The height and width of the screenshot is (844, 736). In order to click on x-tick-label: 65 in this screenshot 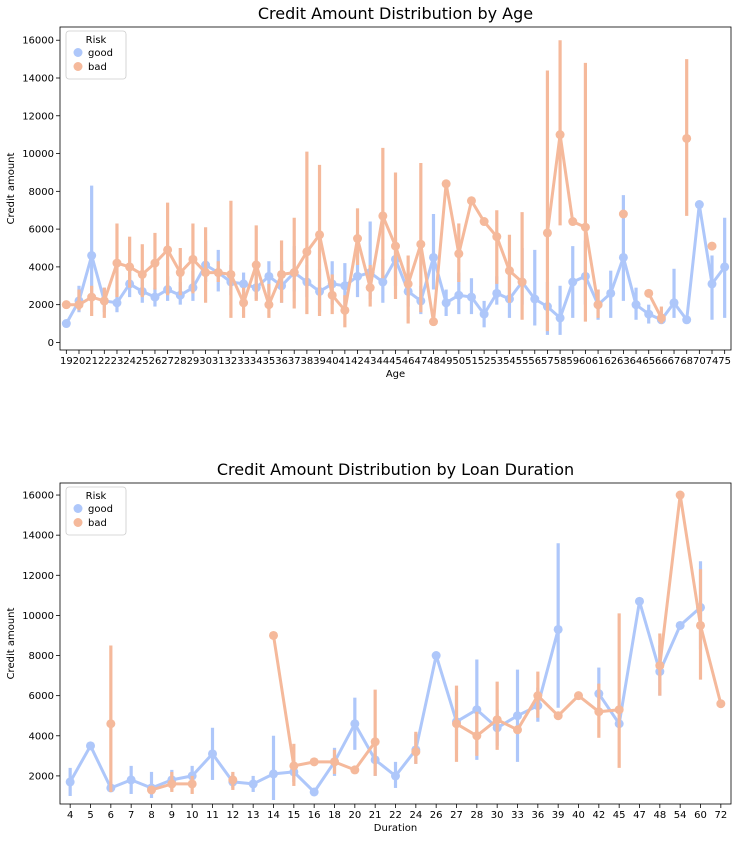, I will do `click(648, 361)`.